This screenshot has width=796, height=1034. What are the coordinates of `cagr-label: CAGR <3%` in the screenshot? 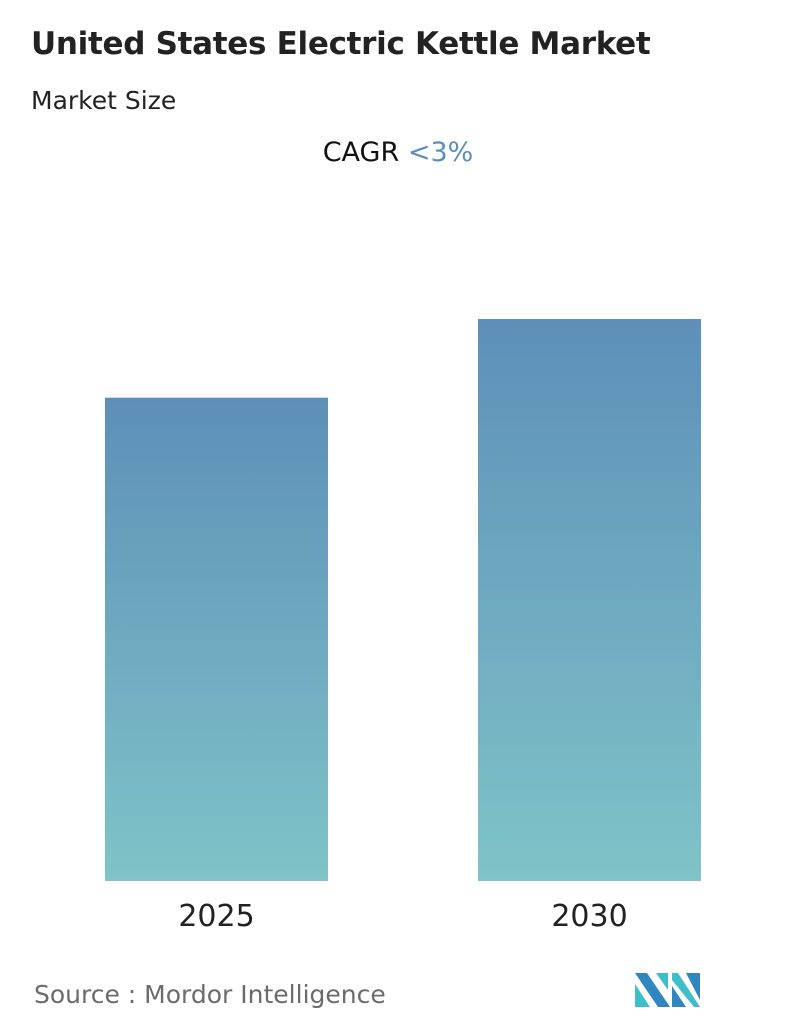 It's located at (398, 152).